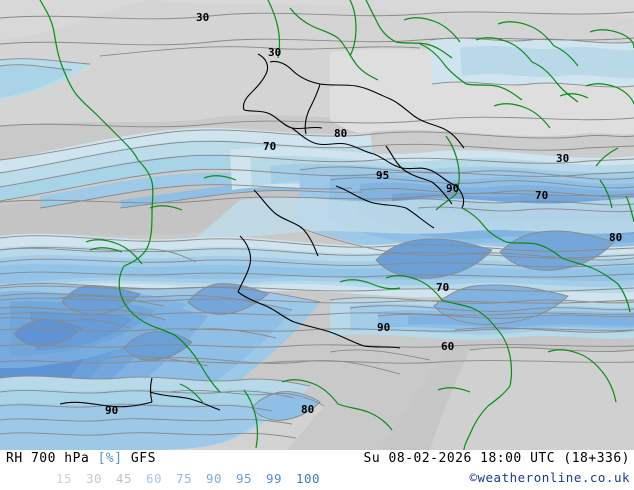 The width and height of the screenshot is (634, 490). I want to click on legend-value: 15, so click(64, 478).